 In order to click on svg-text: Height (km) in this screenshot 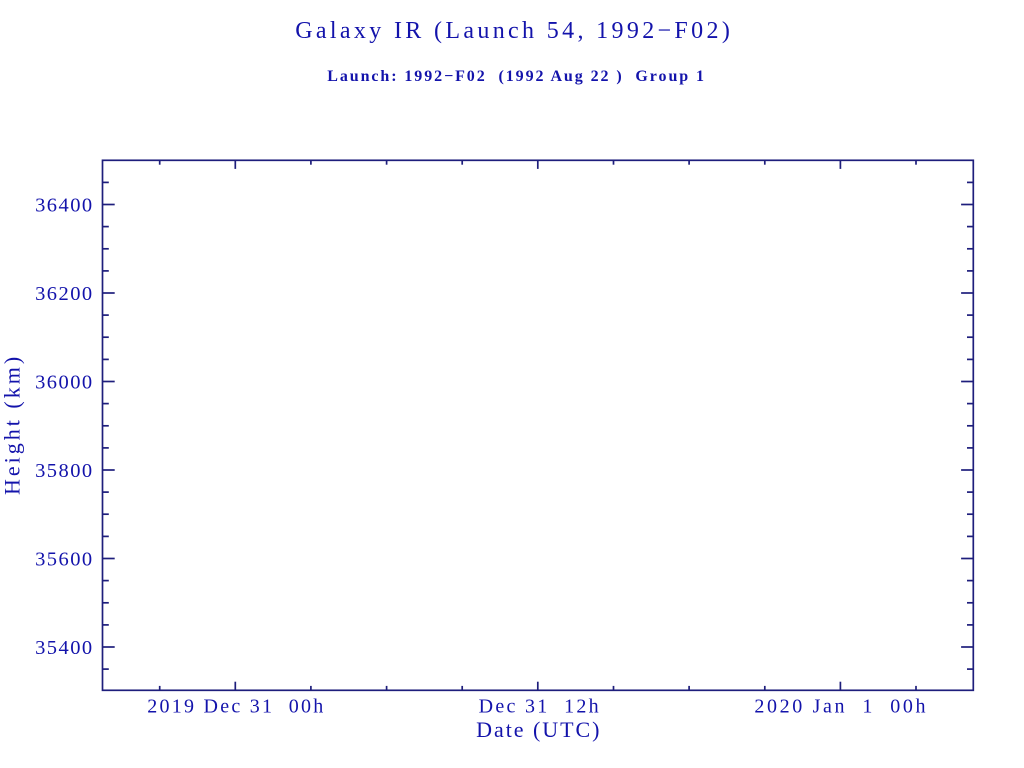, I will do `click(12, 424)`.